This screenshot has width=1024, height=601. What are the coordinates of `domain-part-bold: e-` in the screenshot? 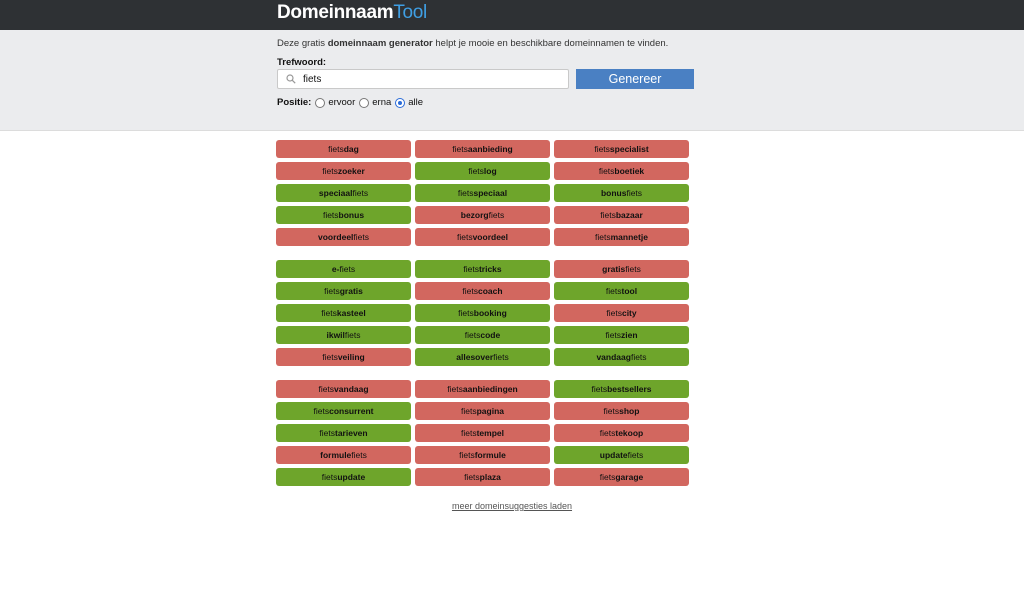 It's located at (335, 269).